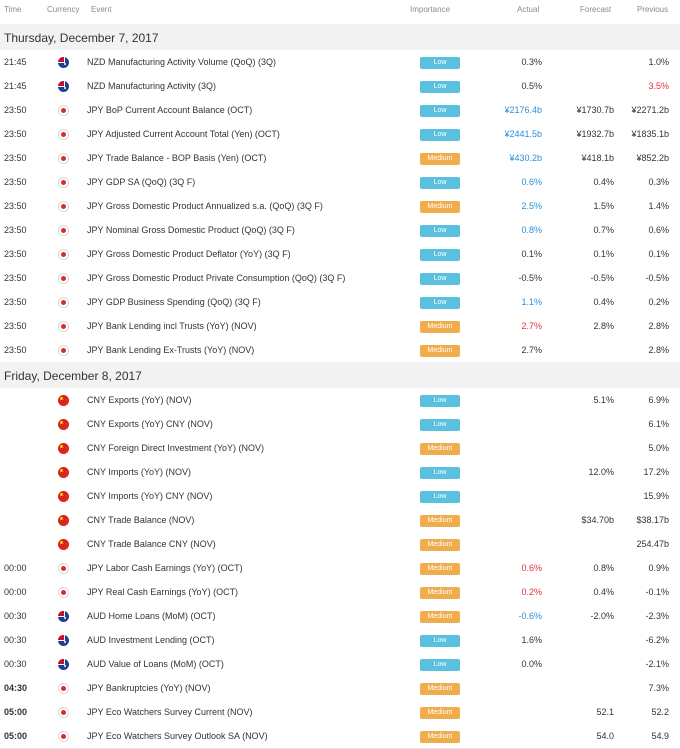  I want to click on event-name: JPY Bank Lending incl Trusts (YoY) (NOV), so click(172, 326).